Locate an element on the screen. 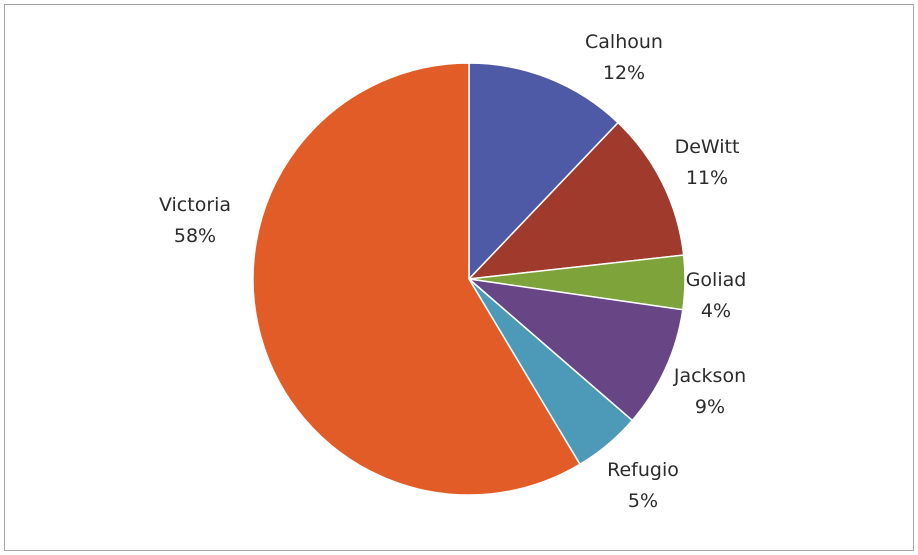  slice-label-calhoun: Calhoun is located at coordinates (624, 42).